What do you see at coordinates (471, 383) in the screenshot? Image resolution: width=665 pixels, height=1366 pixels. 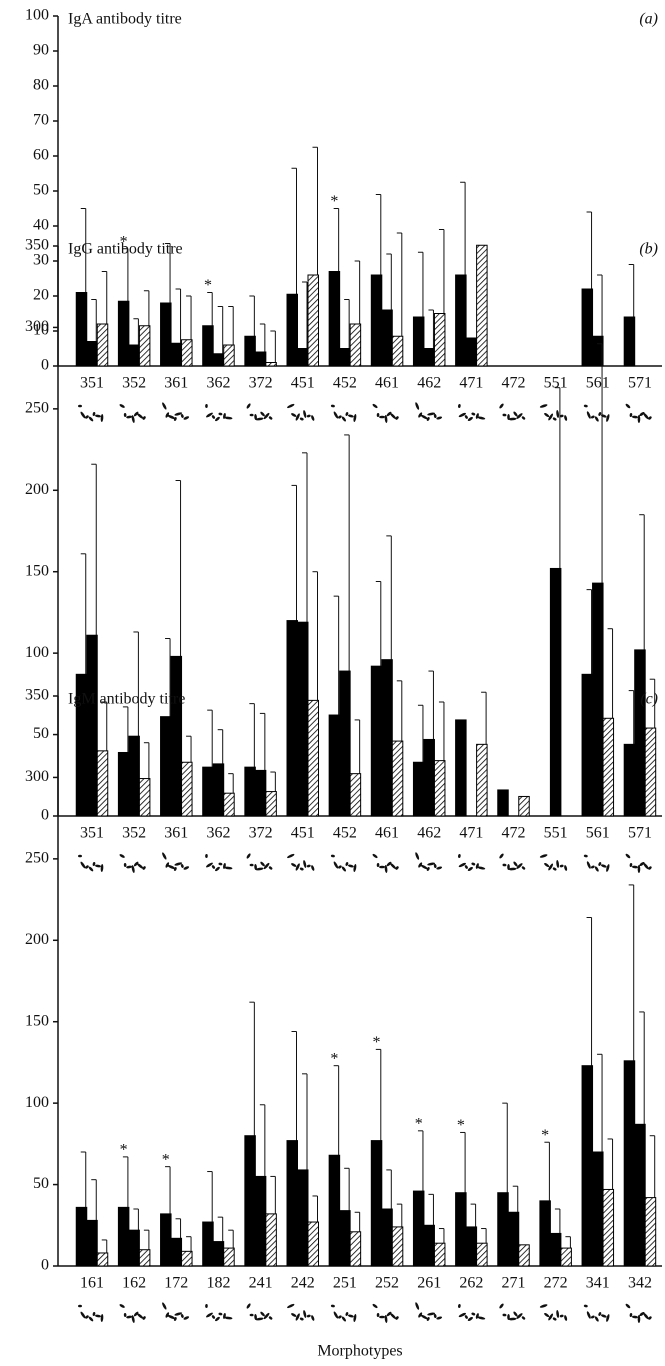 I see `x-tick-label: 471` at bounding box center [471, 383].